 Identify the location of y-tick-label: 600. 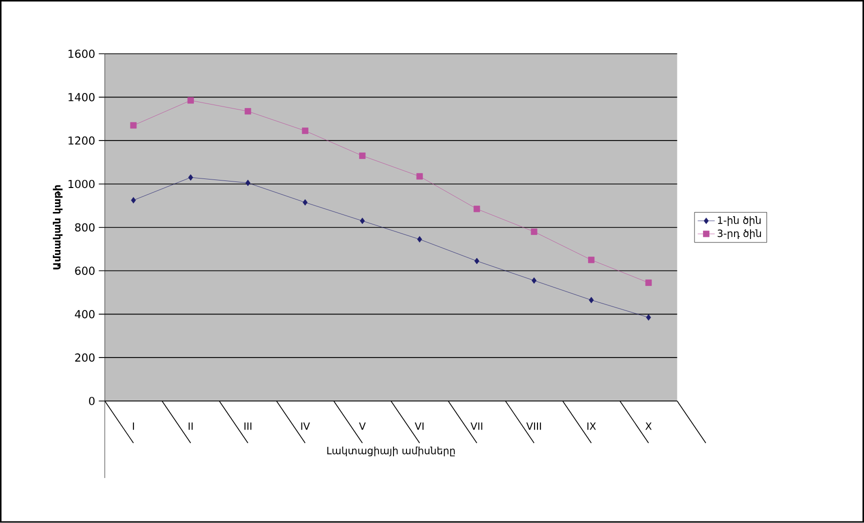
(85, 271).